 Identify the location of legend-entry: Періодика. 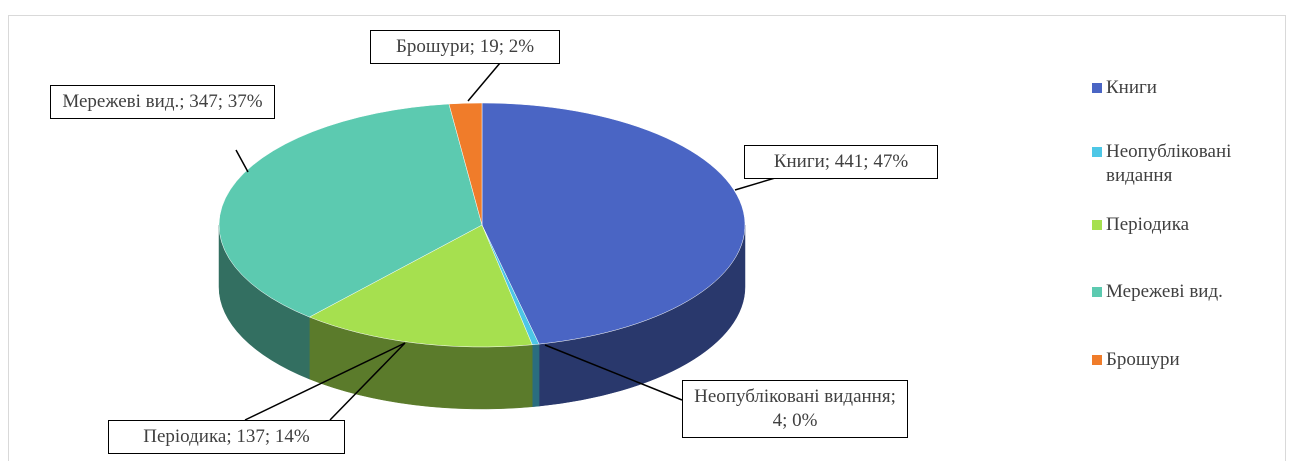
(1186, 225).